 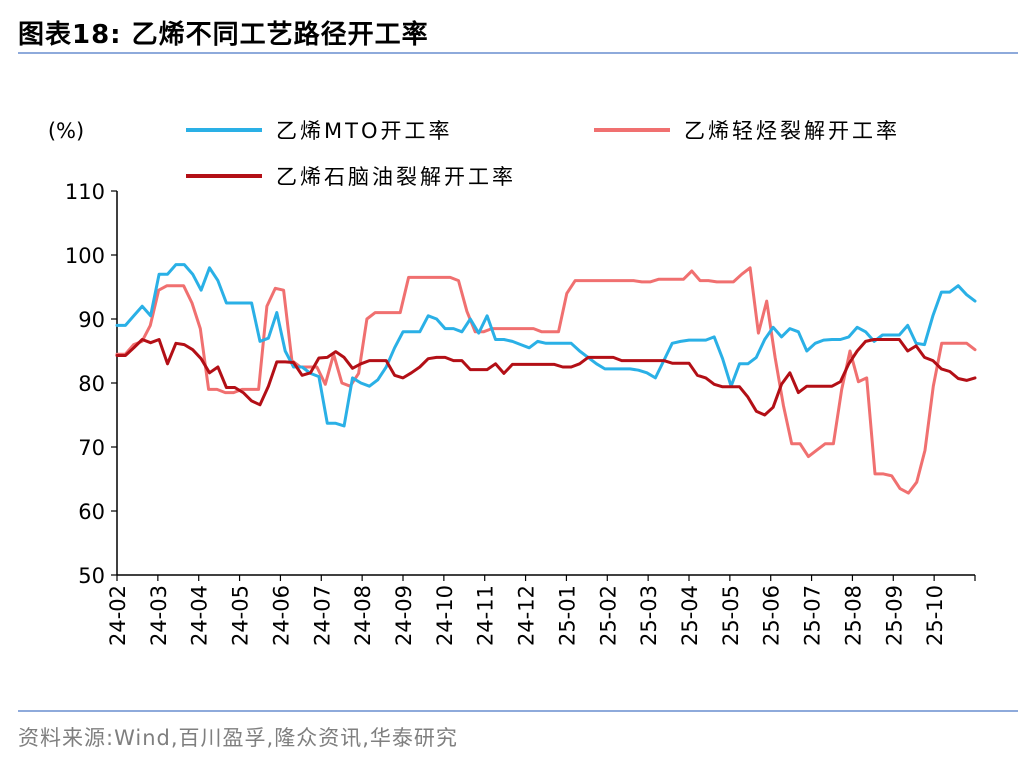 I want to click on series-line-naphtha, so click(x=546, y=377).